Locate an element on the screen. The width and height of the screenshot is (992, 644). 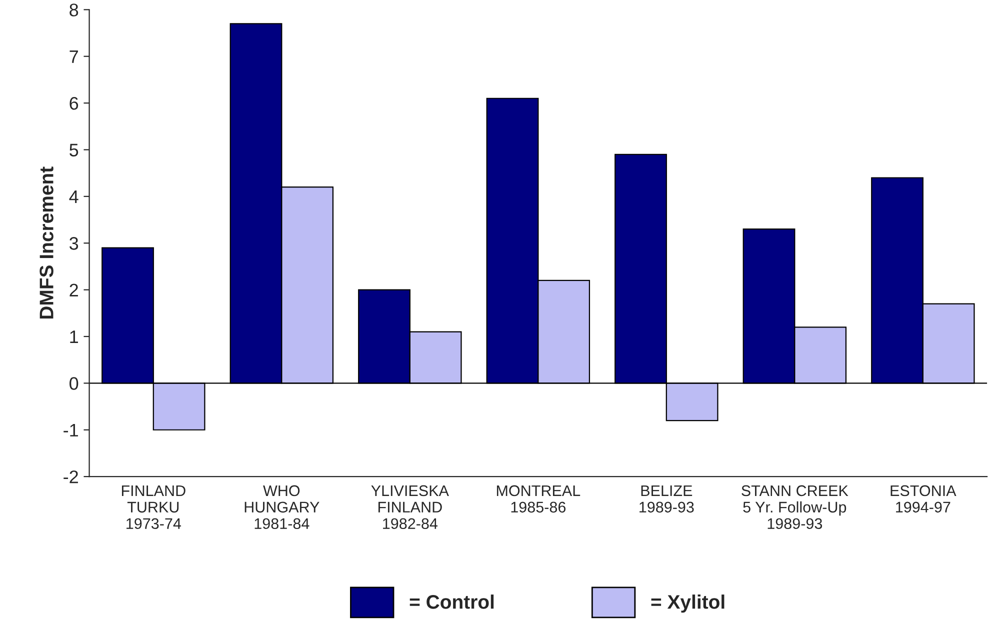
y-tick-label: -2 is located at coordinates (71, 477).